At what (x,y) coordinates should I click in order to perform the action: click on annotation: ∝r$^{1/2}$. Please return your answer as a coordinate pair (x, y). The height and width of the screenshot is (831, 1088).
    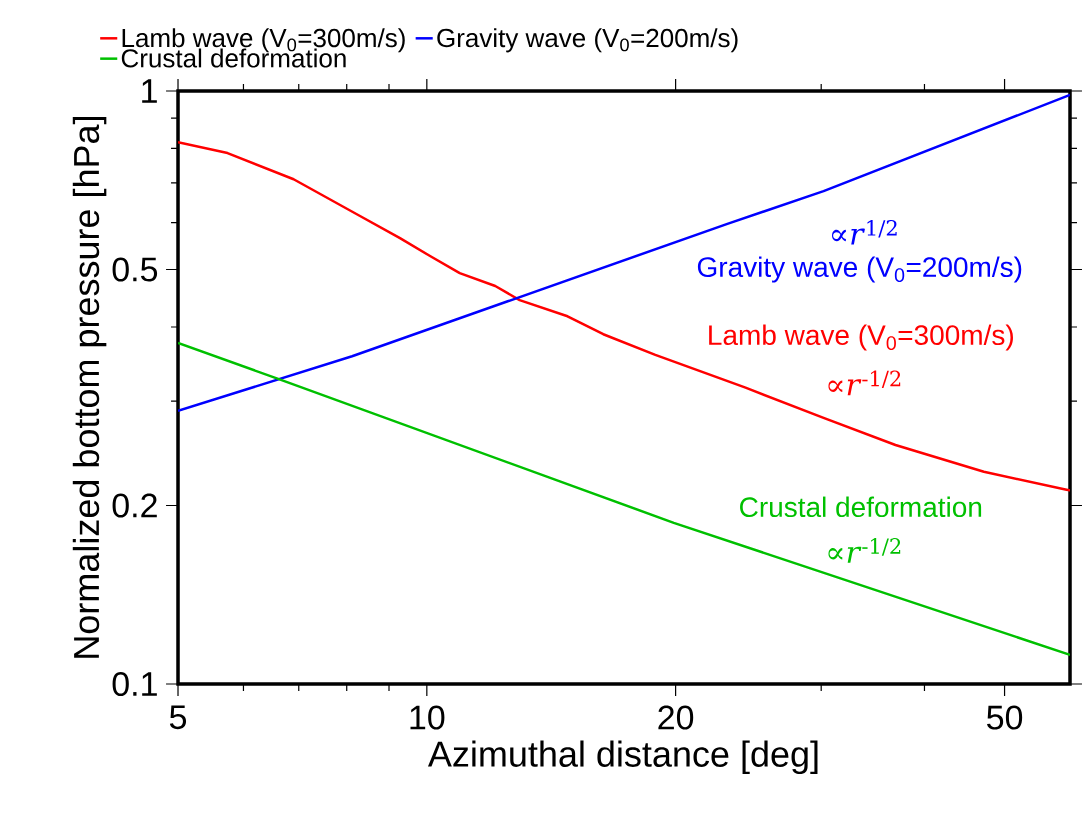
    Looking at the image, I should click on (864, 232).